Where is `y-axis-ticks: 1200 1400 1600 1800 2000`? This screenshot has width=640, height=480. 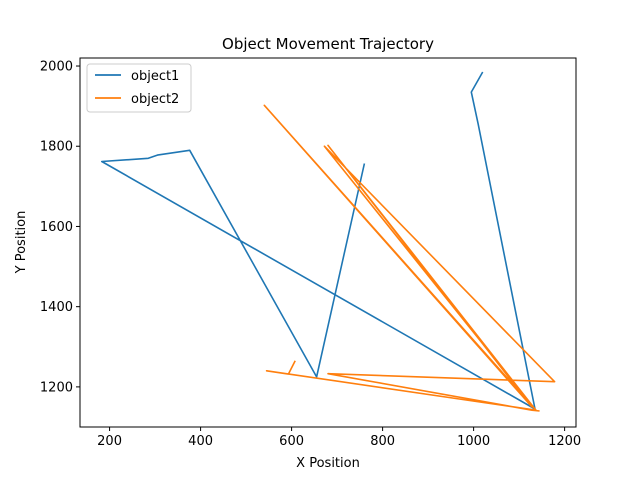 y-axis-ticks: 1200 1400 1600 1800 2000 is located at coordinates (60, 227).